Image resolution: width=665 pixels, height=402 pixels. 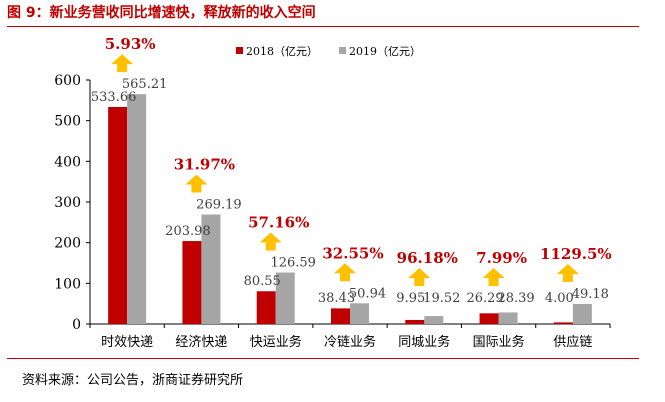 What do you see at coordinates (576, 254) in the screenshot?
I see `growth-rate-label: 1129.5%` at bounding box center [576, 254].